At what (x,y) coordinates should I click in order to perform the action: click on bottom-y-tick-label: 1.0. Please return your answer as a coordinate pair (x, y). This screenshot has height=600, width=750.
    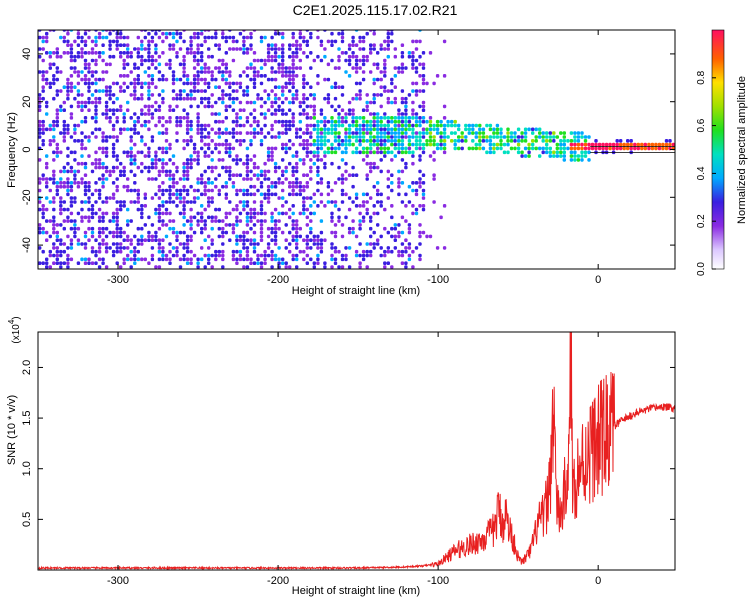
    Looking at the image, I should click on (27, 468).